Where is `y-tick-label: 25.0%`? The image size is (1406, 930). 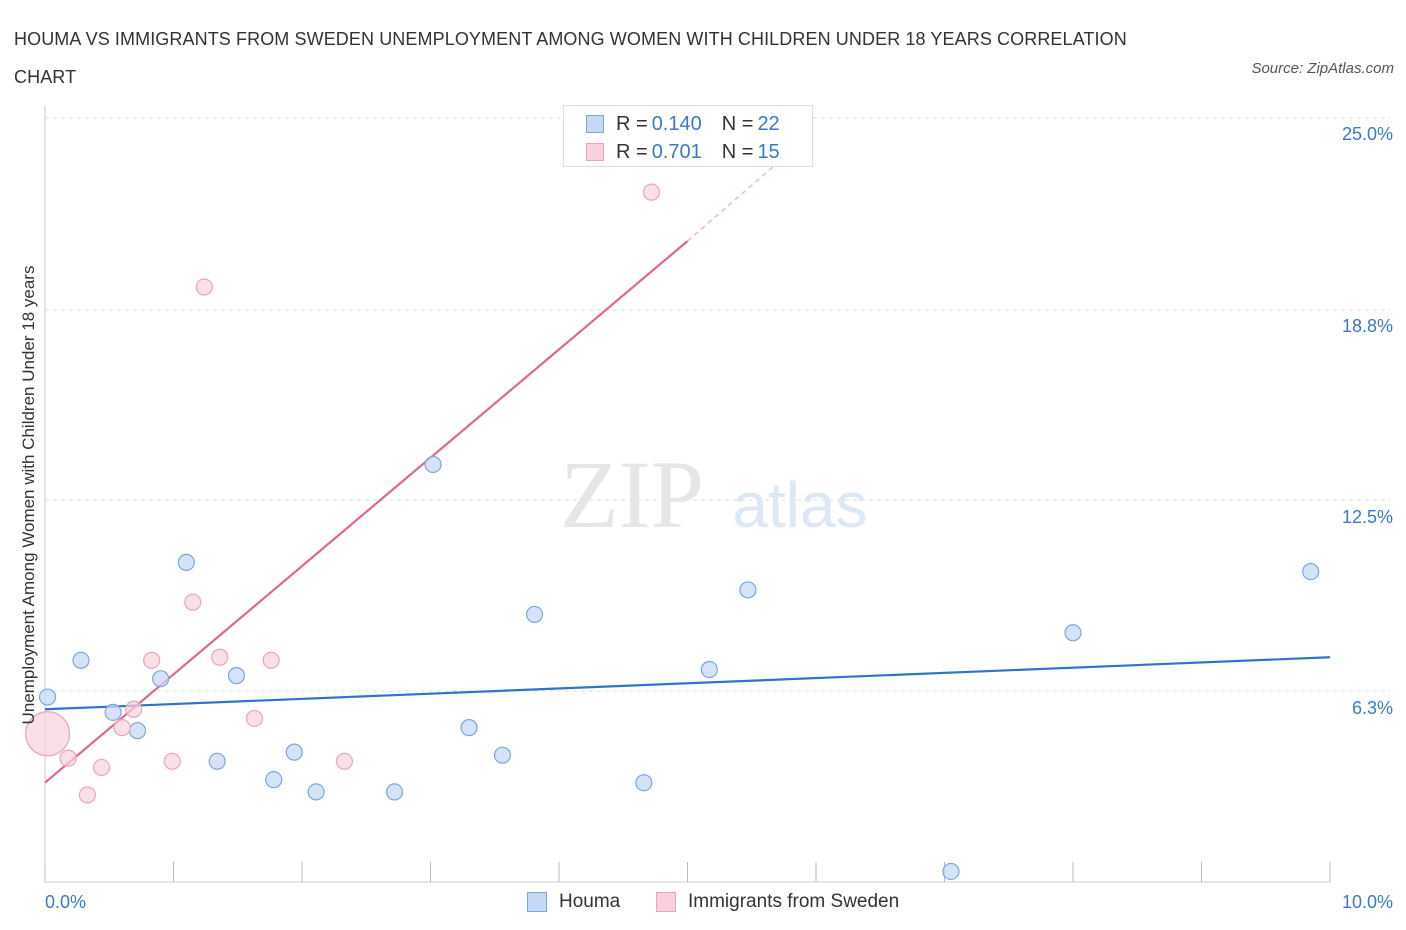 y-tick-label: 25.0% is located at coordinates (1367, 134).